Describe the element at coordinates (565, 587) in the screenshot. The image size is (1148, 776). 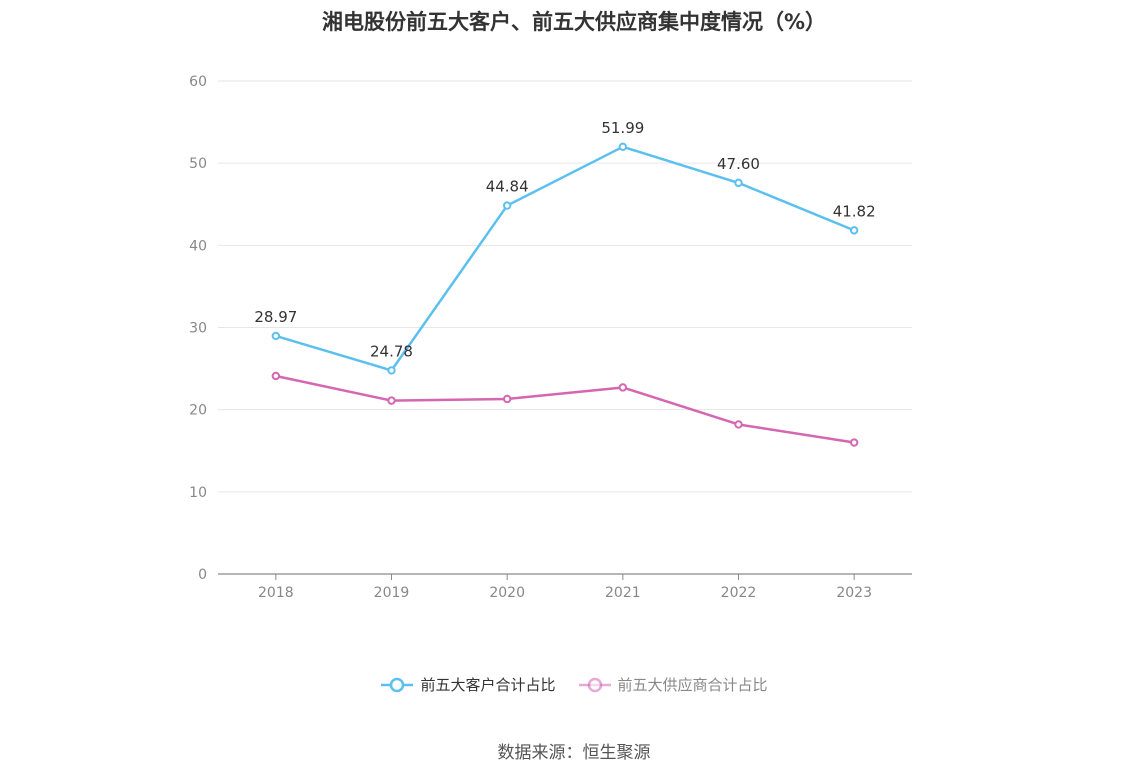
I see `x-axis: 2018 2019 2020 2021 2022 2023` at that location.